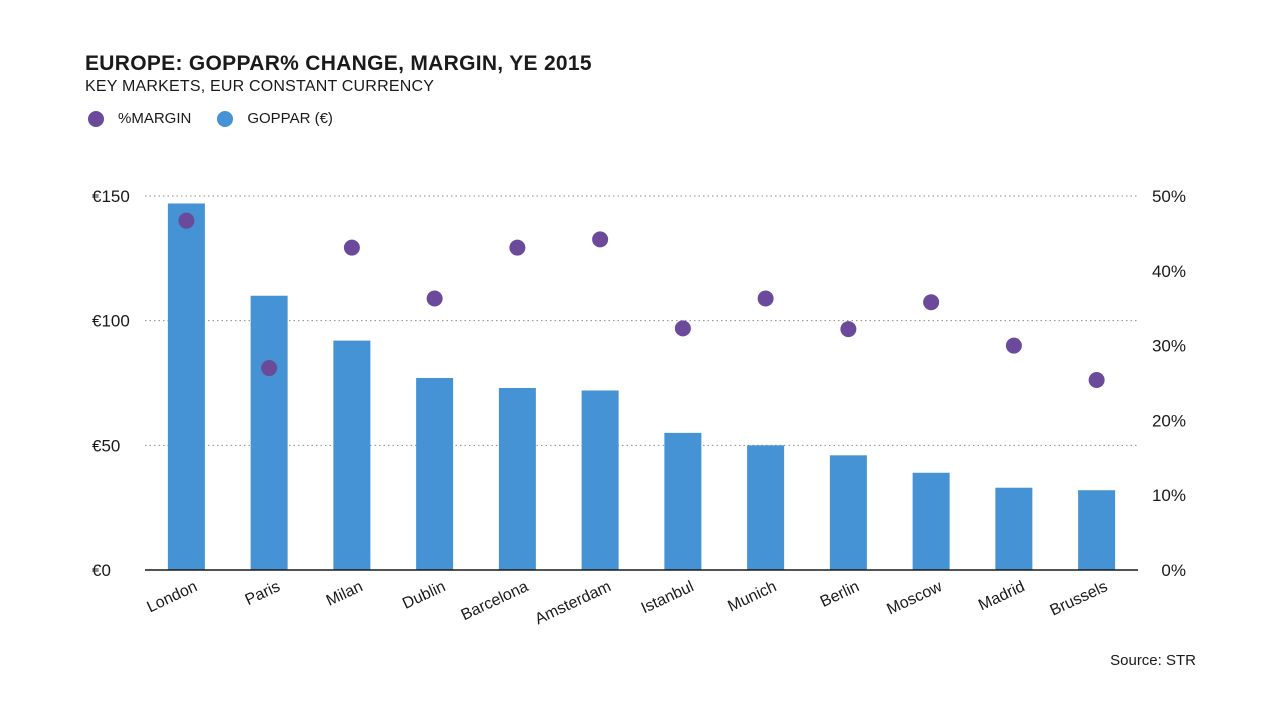  I want to click on legend-item-goppar: GOPPAR (€), so click(275, 118).